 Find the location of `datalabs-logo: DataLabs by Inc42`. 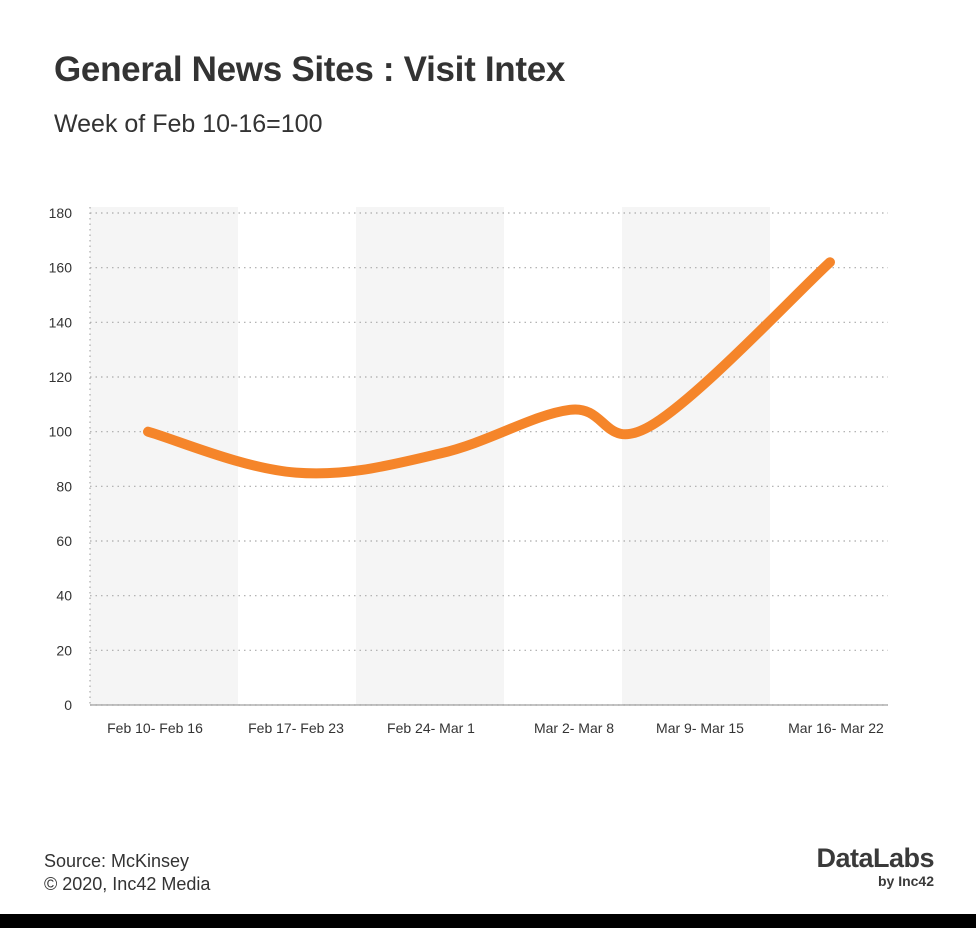

datalabs-logo: DataLabs by Inc42 is located at coordinates (875, 866).